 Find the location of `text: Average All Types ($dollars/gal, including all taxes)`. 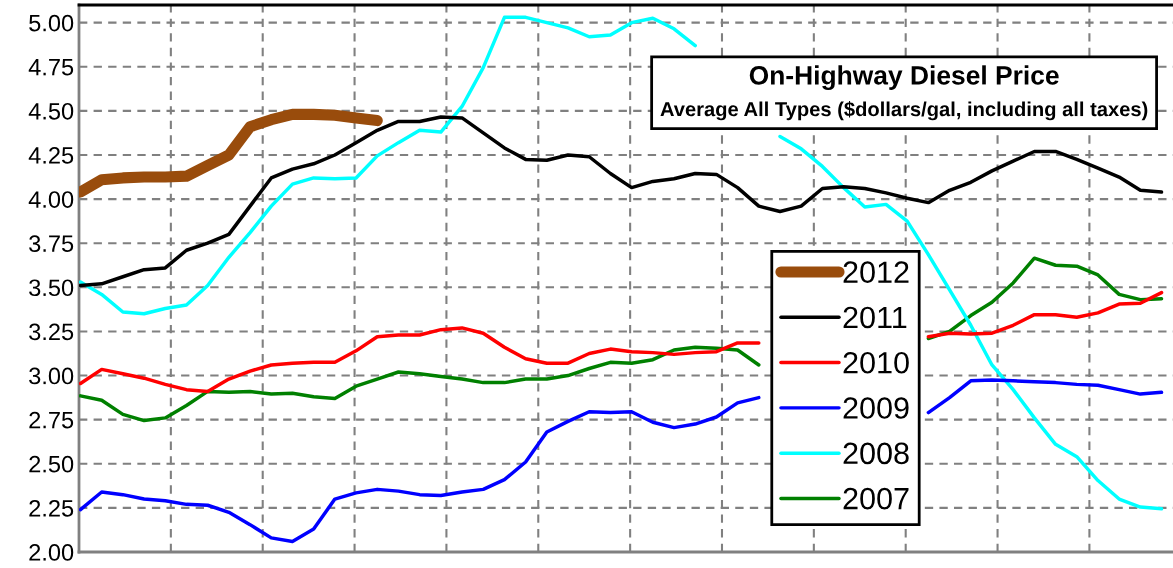

text: Average All Types ($dollars/gal, including all taxes) is located at coordinates (904, 111).